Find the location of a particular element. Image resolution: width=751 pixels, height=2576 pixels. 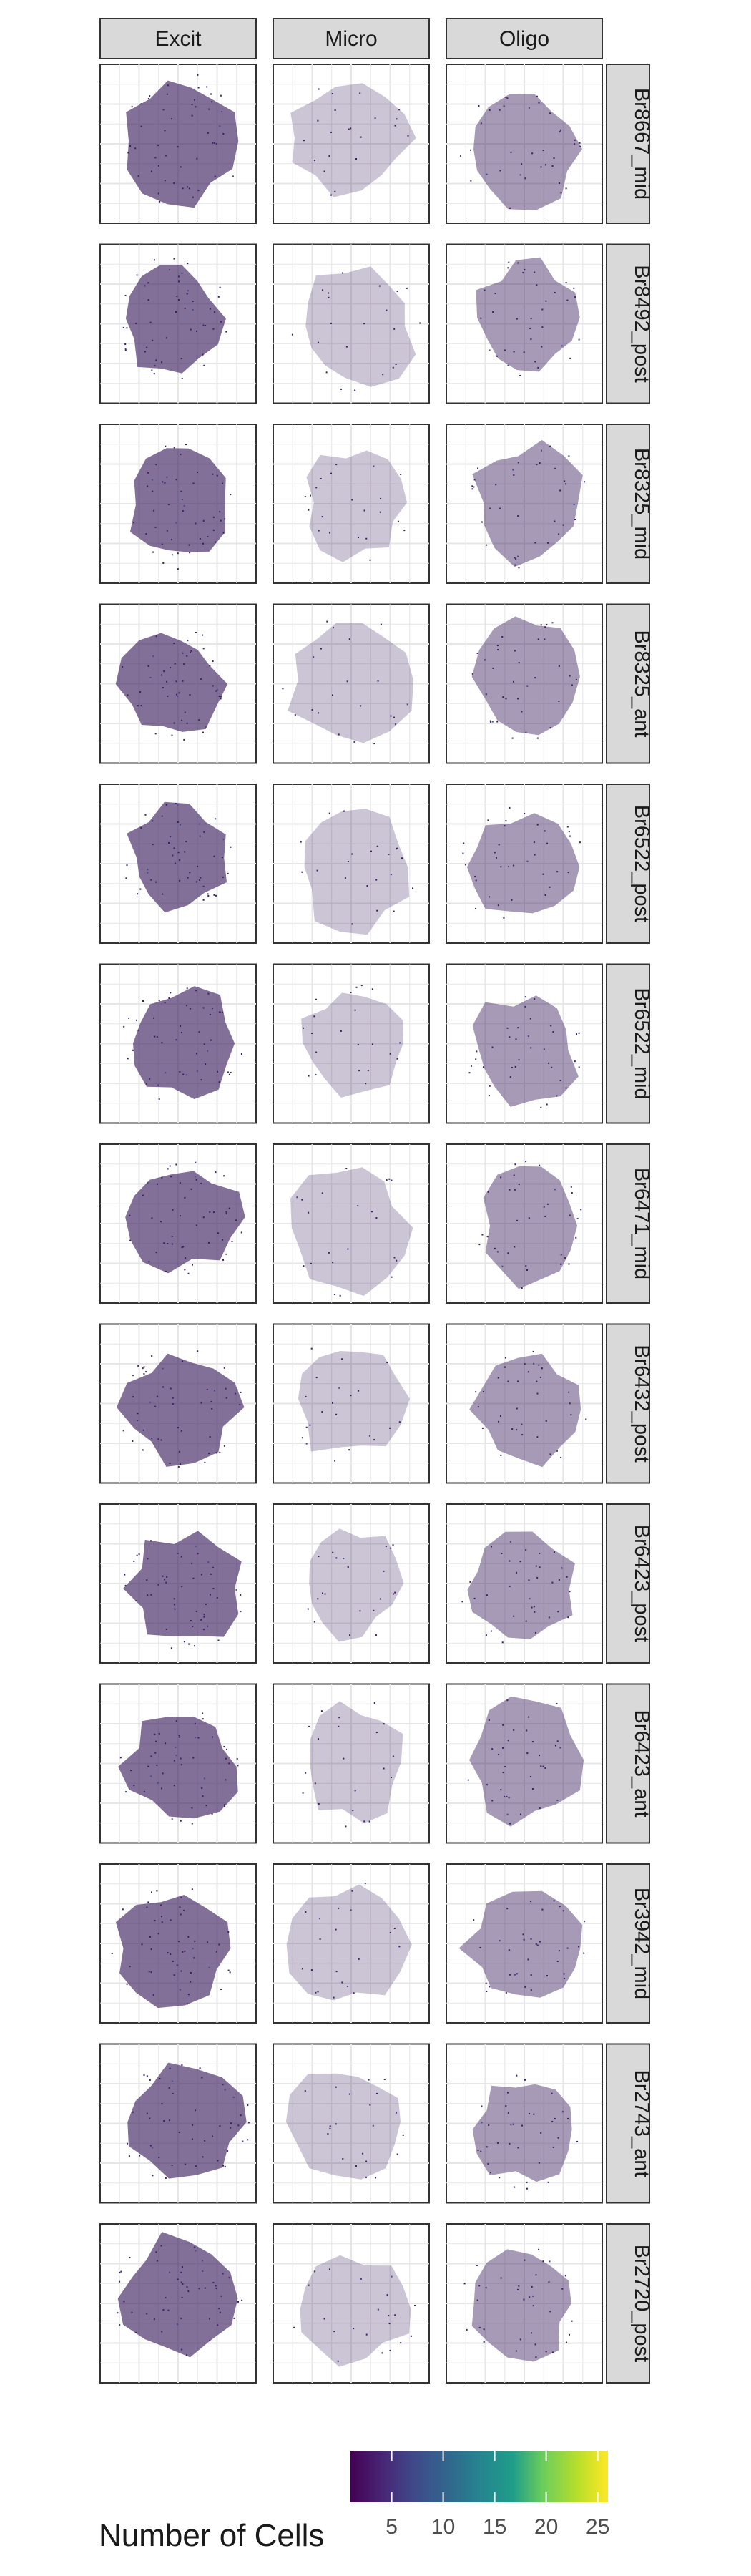

panel-br6471-mid-excit is located at coordinates (178, 1223).